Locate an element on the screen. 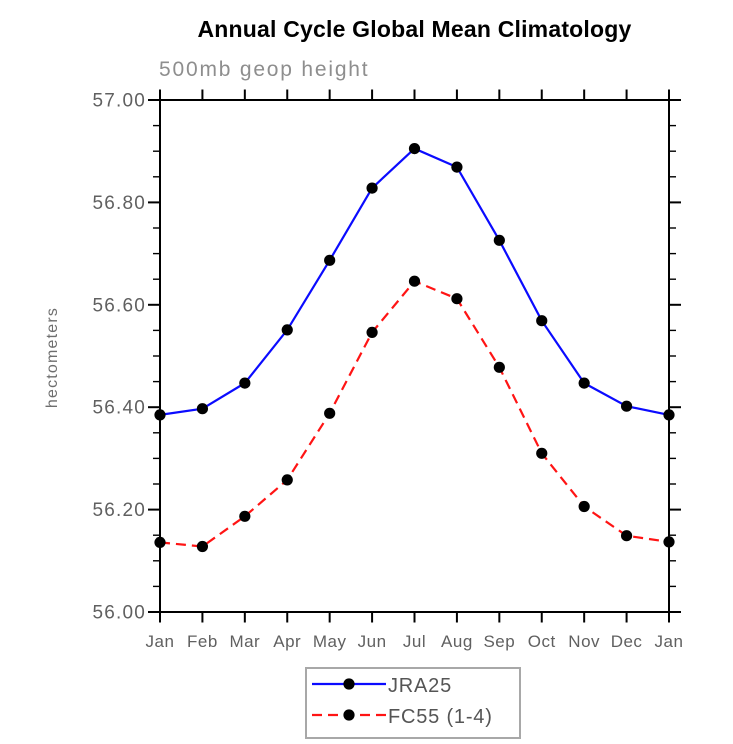 This screenshot has width=733, height=744. y-tick-label: 56.20 is located at coordinates (119, 510).